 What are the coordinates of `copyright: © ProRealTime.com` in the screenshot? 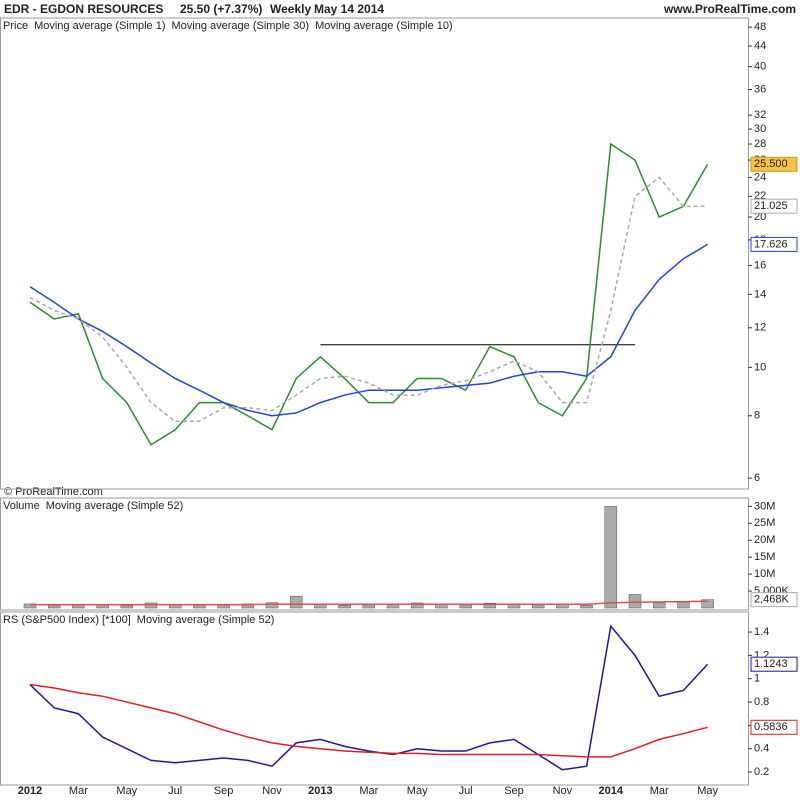 It's located at (53, 492).